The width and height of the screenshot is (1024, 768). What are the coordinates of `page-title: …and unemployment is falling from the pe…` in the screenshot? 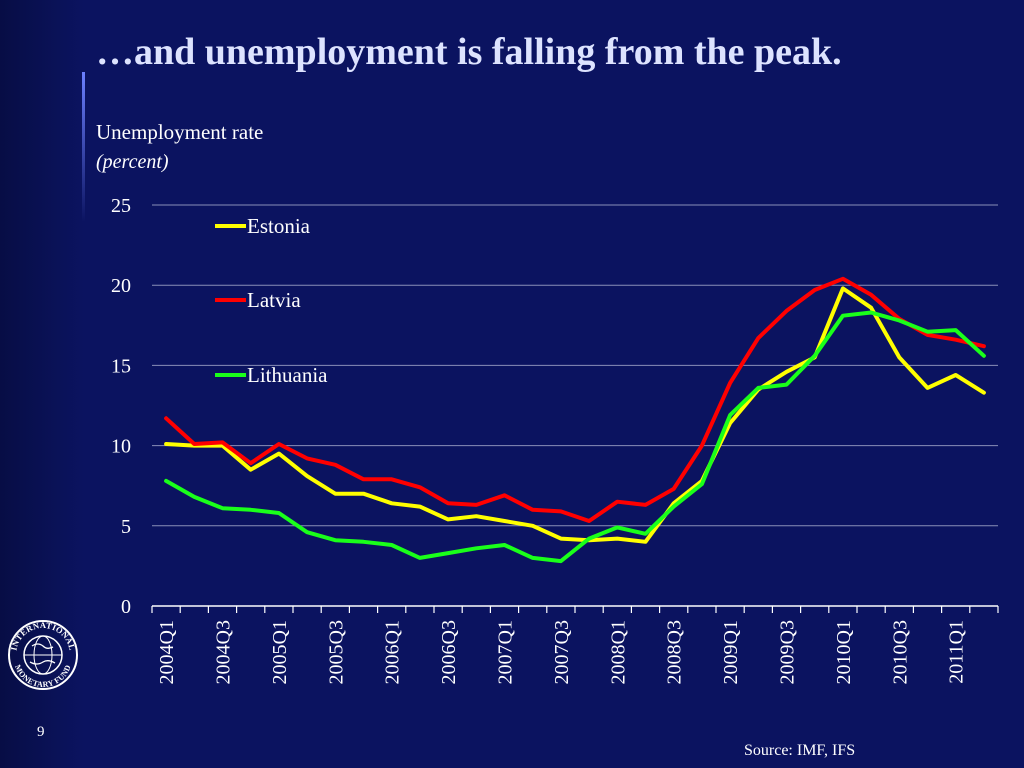 It's located at (469, 52).